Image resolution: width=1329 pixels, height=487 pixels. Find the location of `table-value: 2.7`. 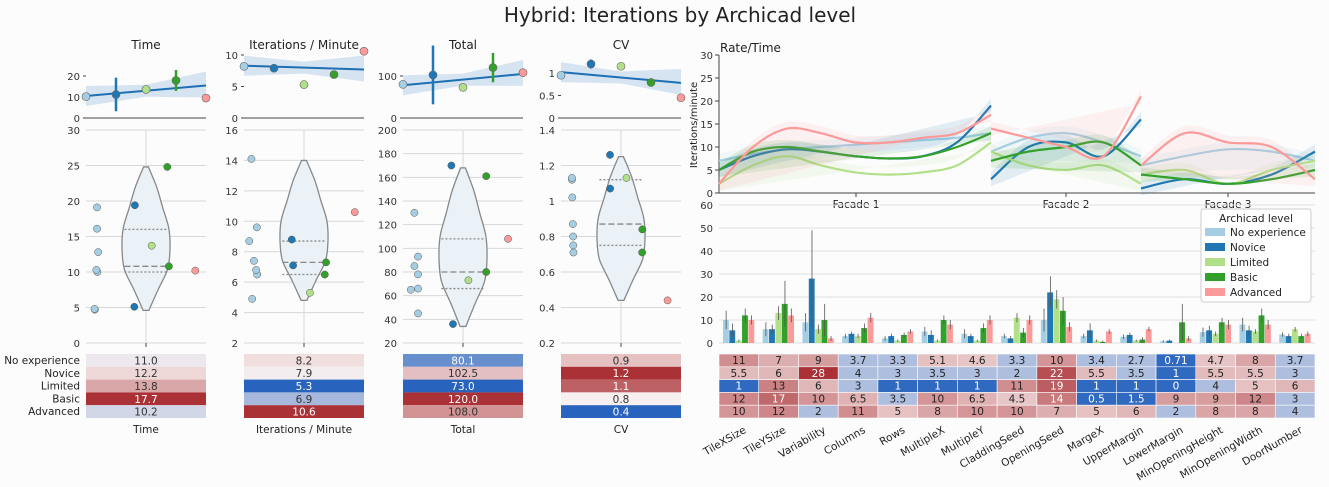

table-value: 2.7 is located at coordinates (1136, 361).